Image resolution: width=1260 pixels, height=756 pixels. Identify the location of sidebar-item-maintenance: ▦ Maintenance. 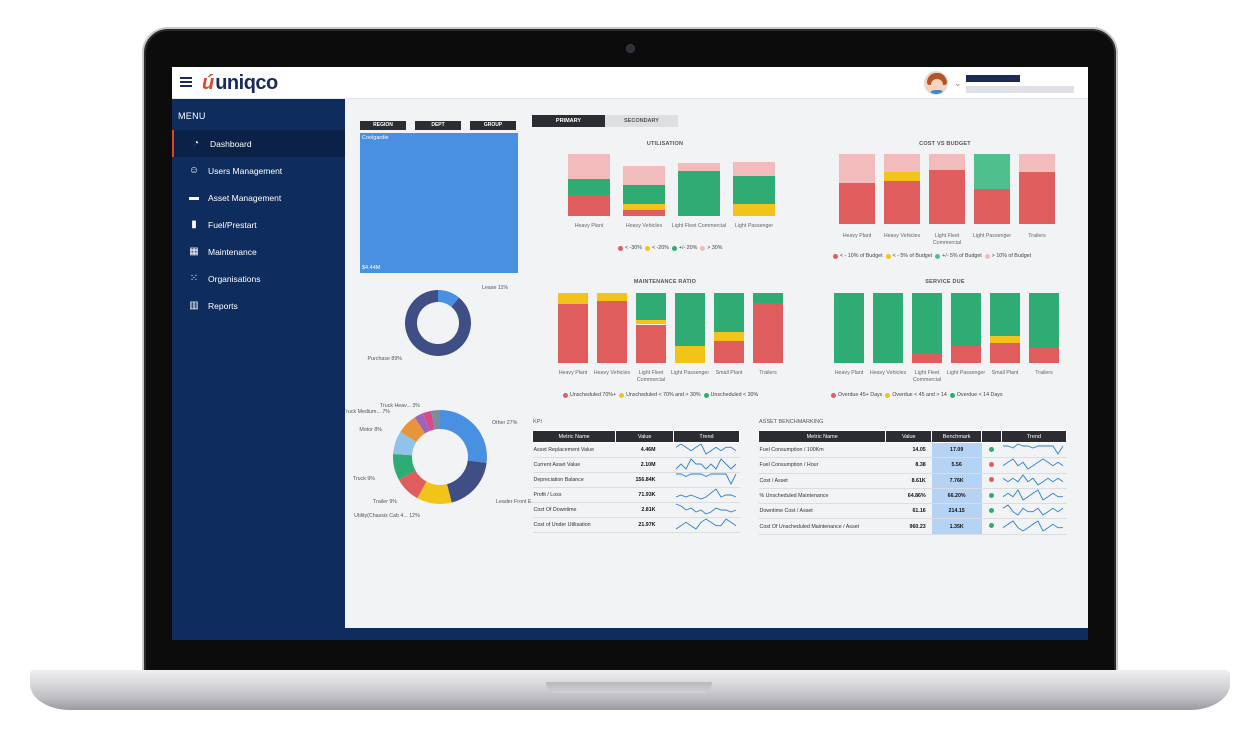
(258, 251).